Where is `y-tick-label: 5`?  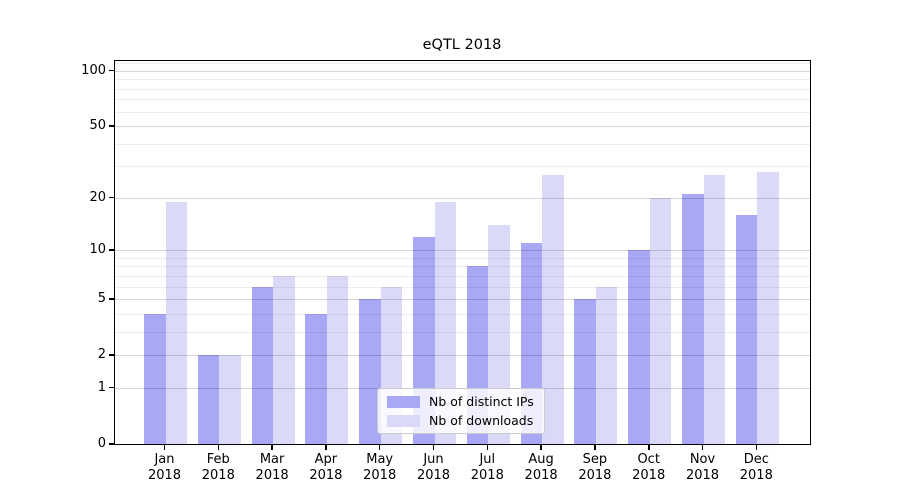
y-tick-label: 5 is located at coordinates (101, 299).